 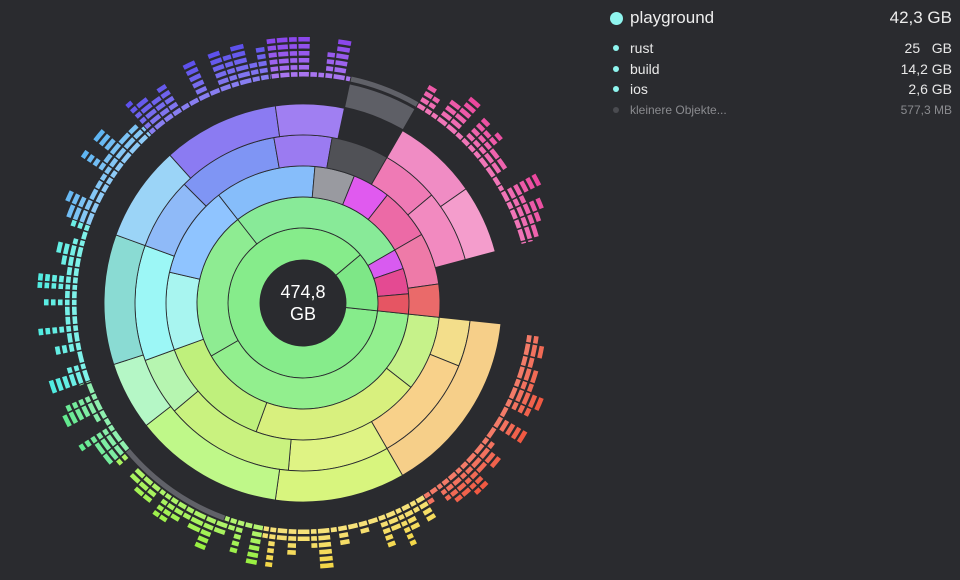 What do you see at coordinates (781, 89) in the screenshot?
I see `legend-item-ios: ios 2,6 GB` at bounding box center [781, 89].